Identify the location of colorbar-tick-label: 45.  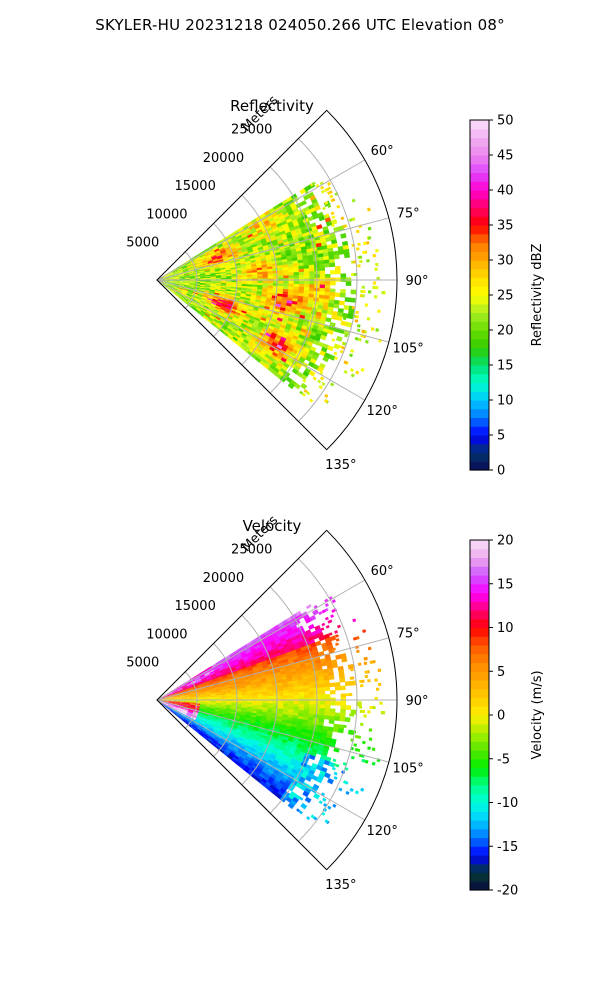
(505, 156).